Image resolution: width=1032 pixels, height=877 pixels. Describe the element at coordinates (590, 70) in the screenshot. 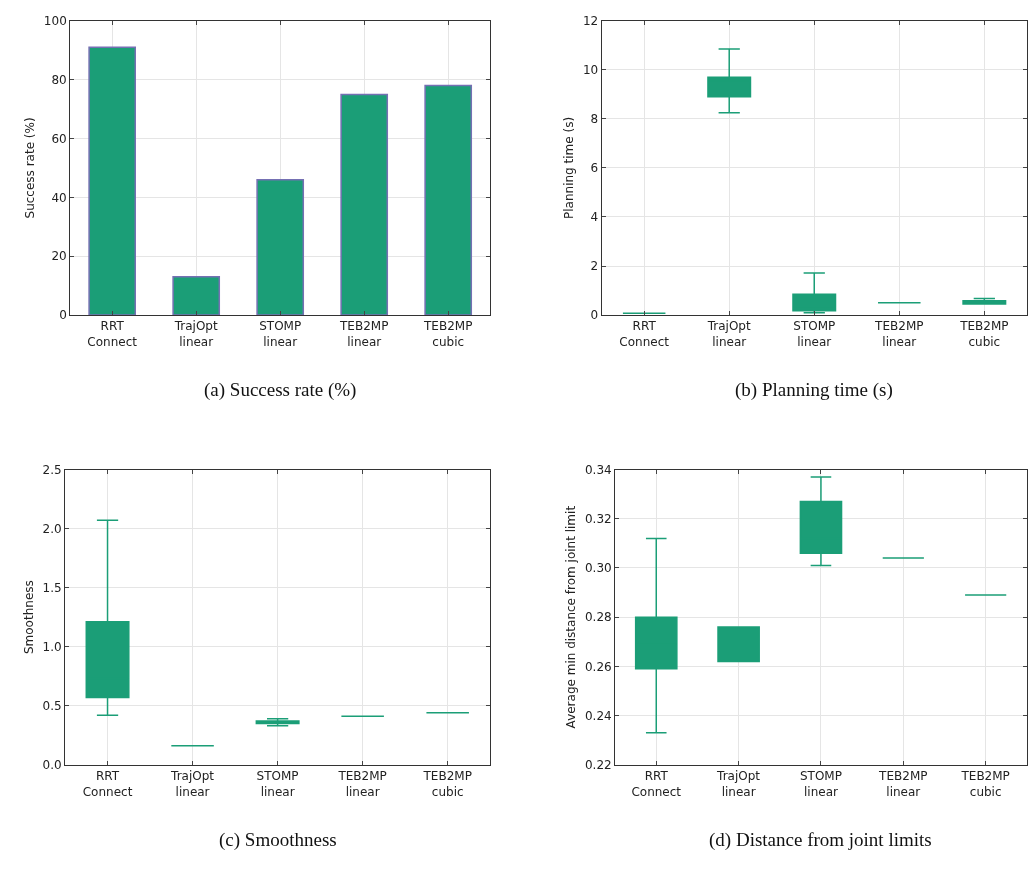

I see `y-tick-label: 10` at that location.